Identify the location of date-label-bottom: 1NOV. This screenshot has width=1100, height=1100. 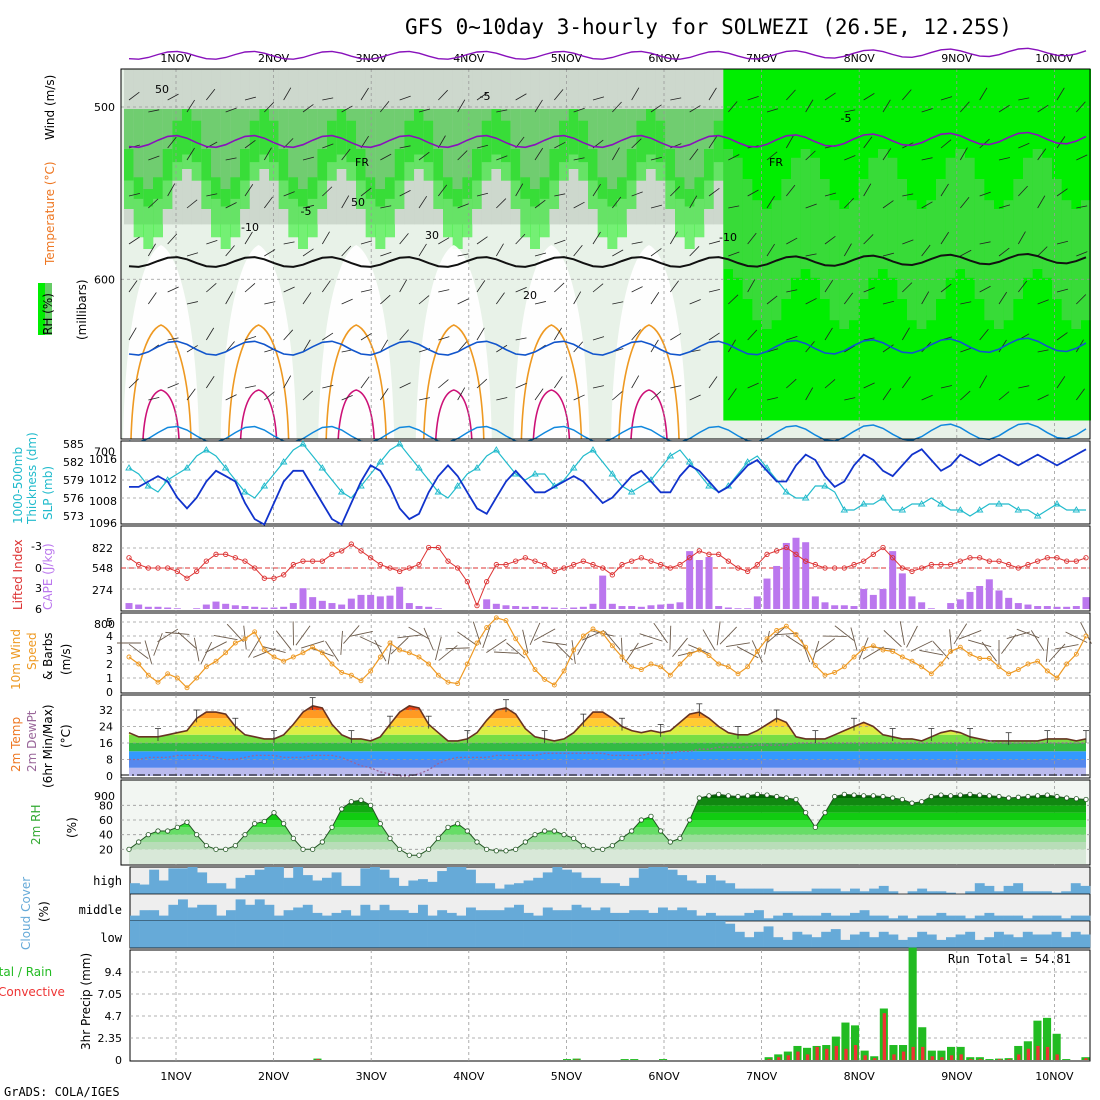
(176, 1076).